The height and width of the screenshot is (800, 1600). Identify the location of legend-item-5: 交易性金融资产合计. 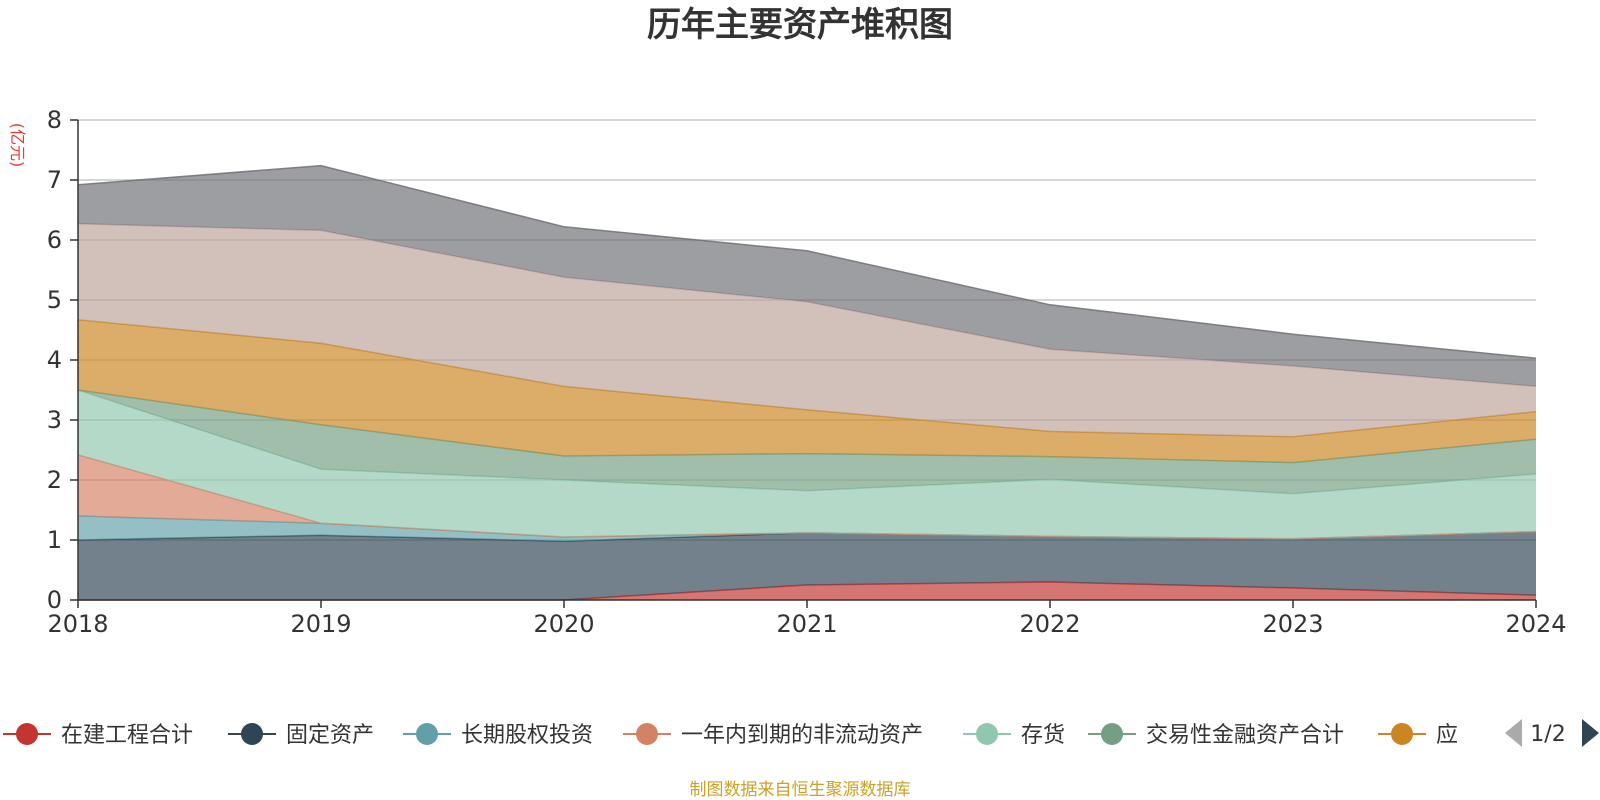
(1216, 735).